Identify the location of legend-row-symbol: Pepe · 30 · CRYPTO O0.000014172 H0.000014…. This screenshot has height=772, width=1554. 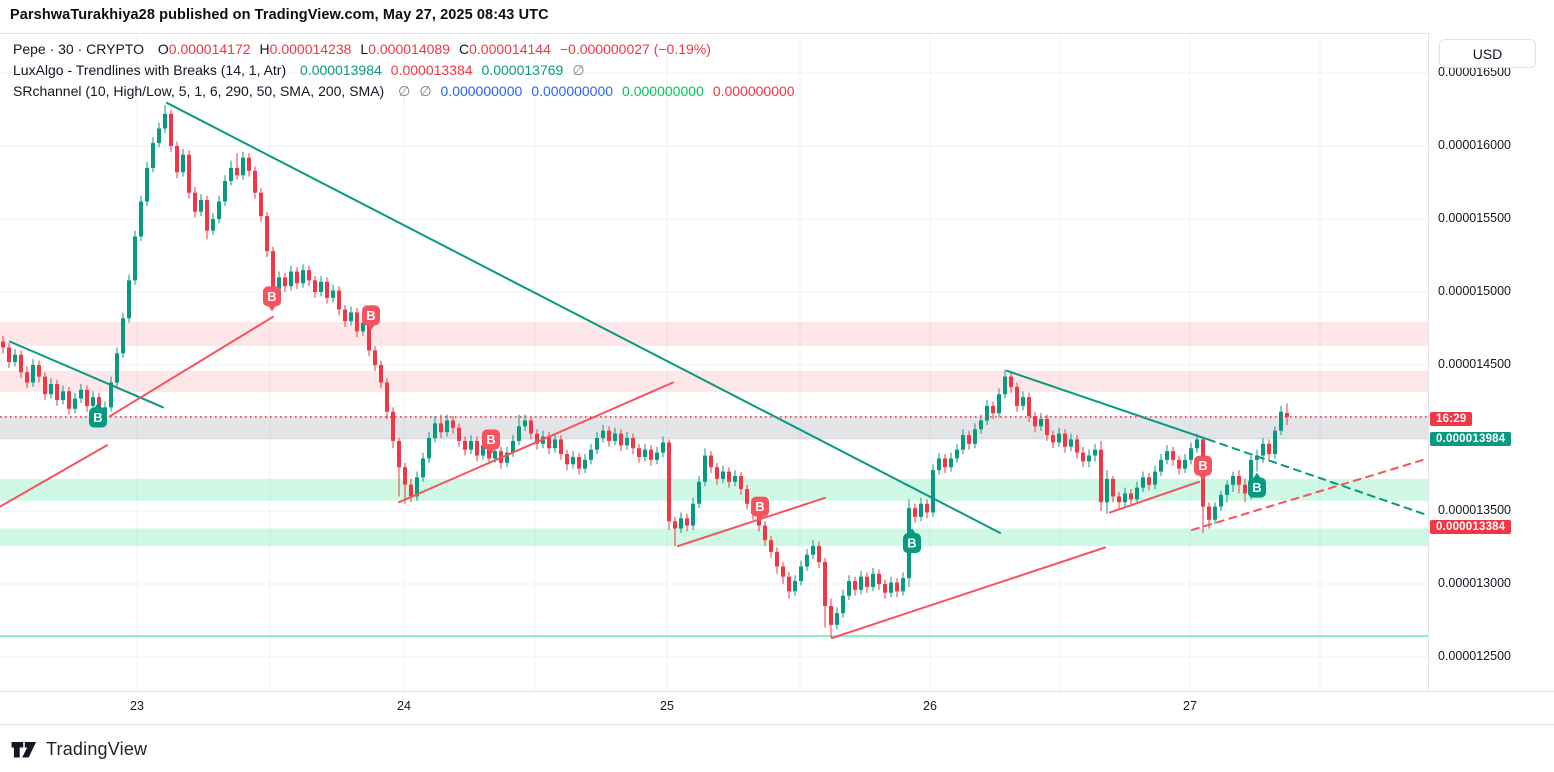
(408, 49).